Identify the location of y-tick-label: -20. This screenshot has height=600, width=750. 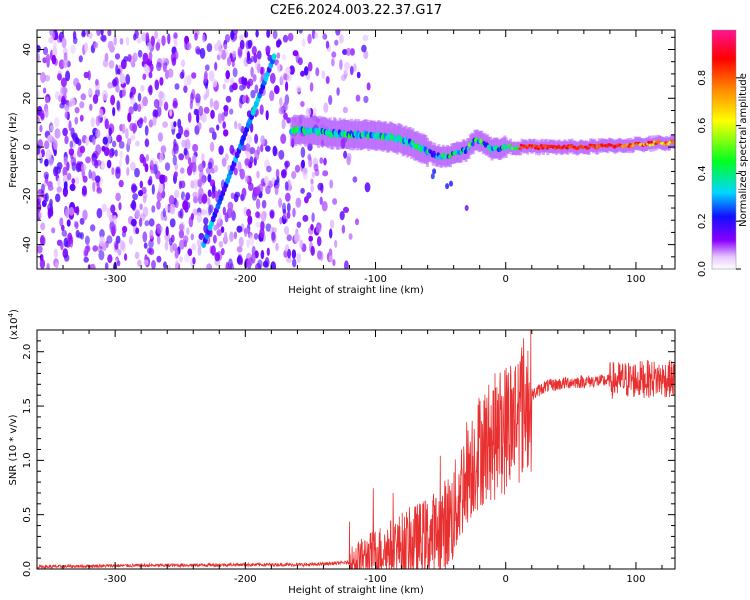
(27, 196).